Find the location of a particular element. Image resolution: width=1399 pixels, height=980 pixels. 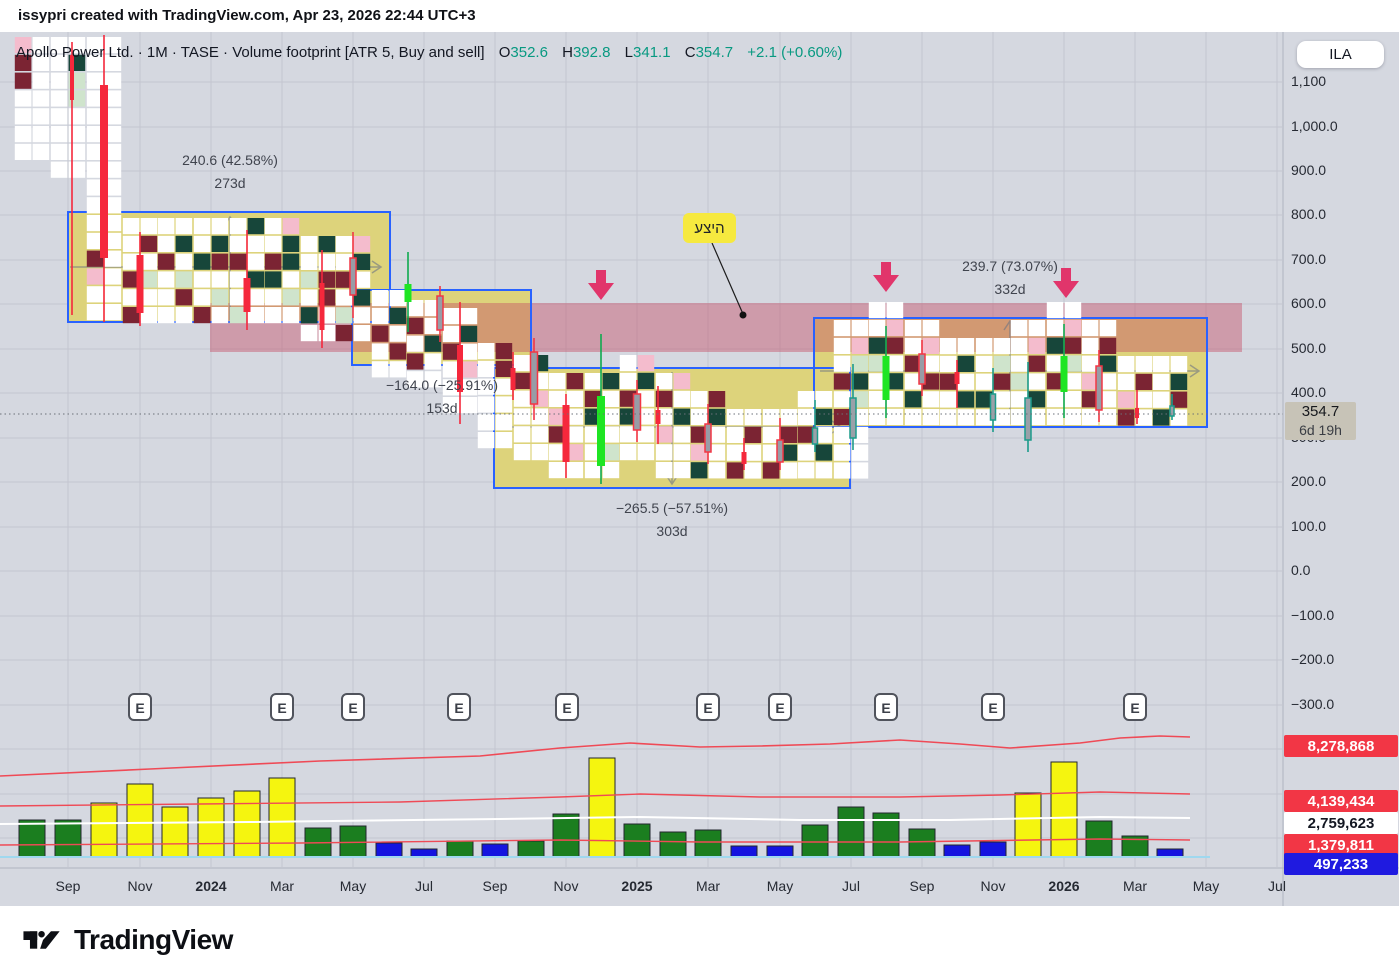

volume-ma-tag: 4,139,434 is located at coordinates (1341, 801).